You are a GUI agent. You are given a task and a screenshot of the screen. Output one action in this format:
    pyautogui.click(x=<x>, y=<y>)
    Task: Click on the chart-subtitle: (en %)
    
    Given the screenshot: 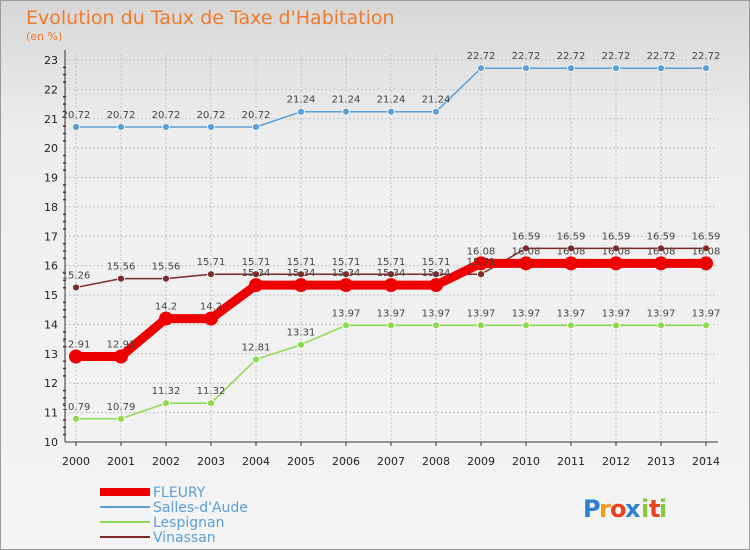 What is the action you would take?
    pyautogui.click(x=44, y=36)
    